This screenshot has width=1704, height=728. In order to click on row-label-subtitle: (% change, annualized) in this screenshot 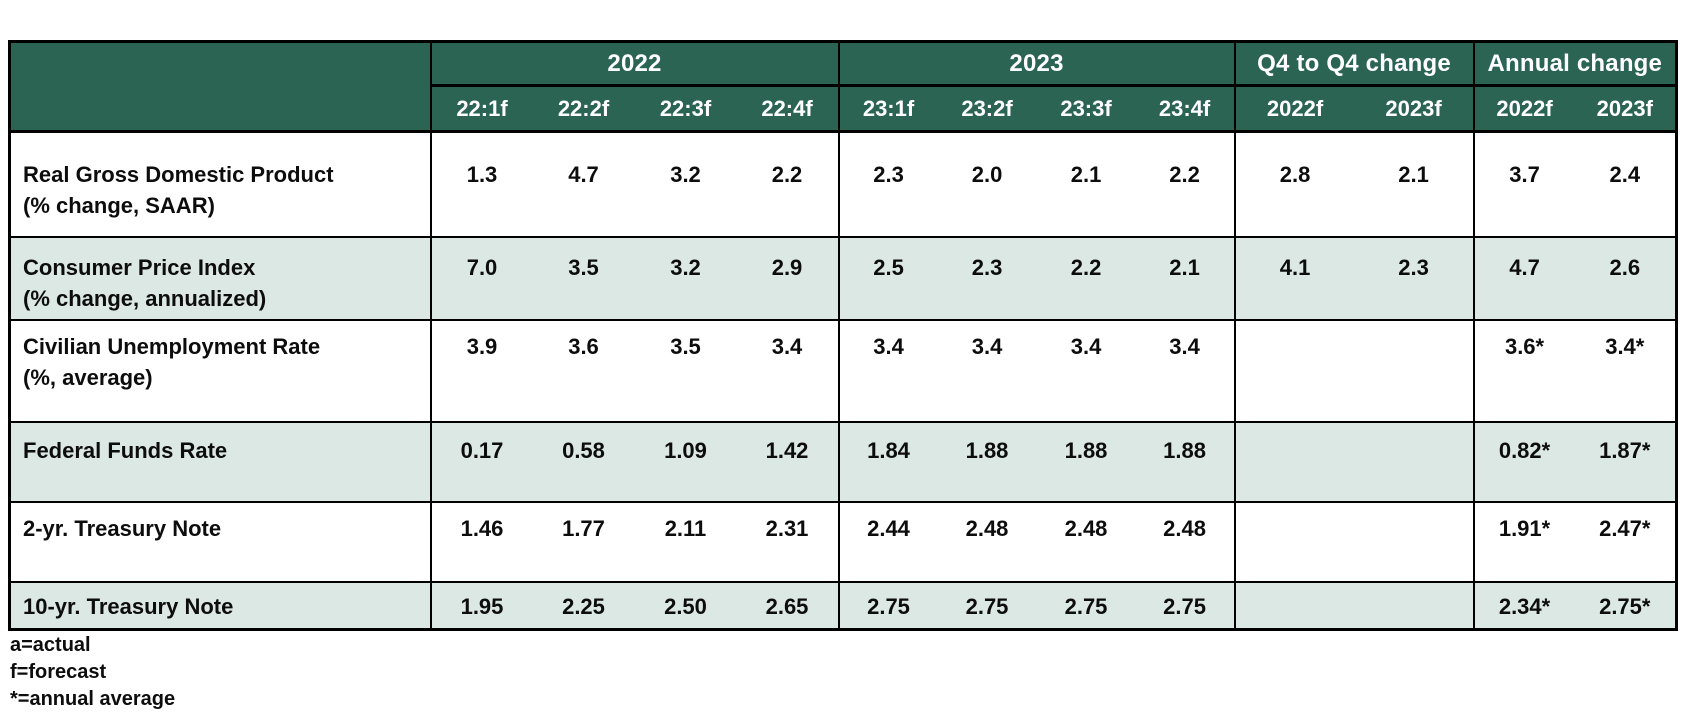, I will do `click(145, 298)`.